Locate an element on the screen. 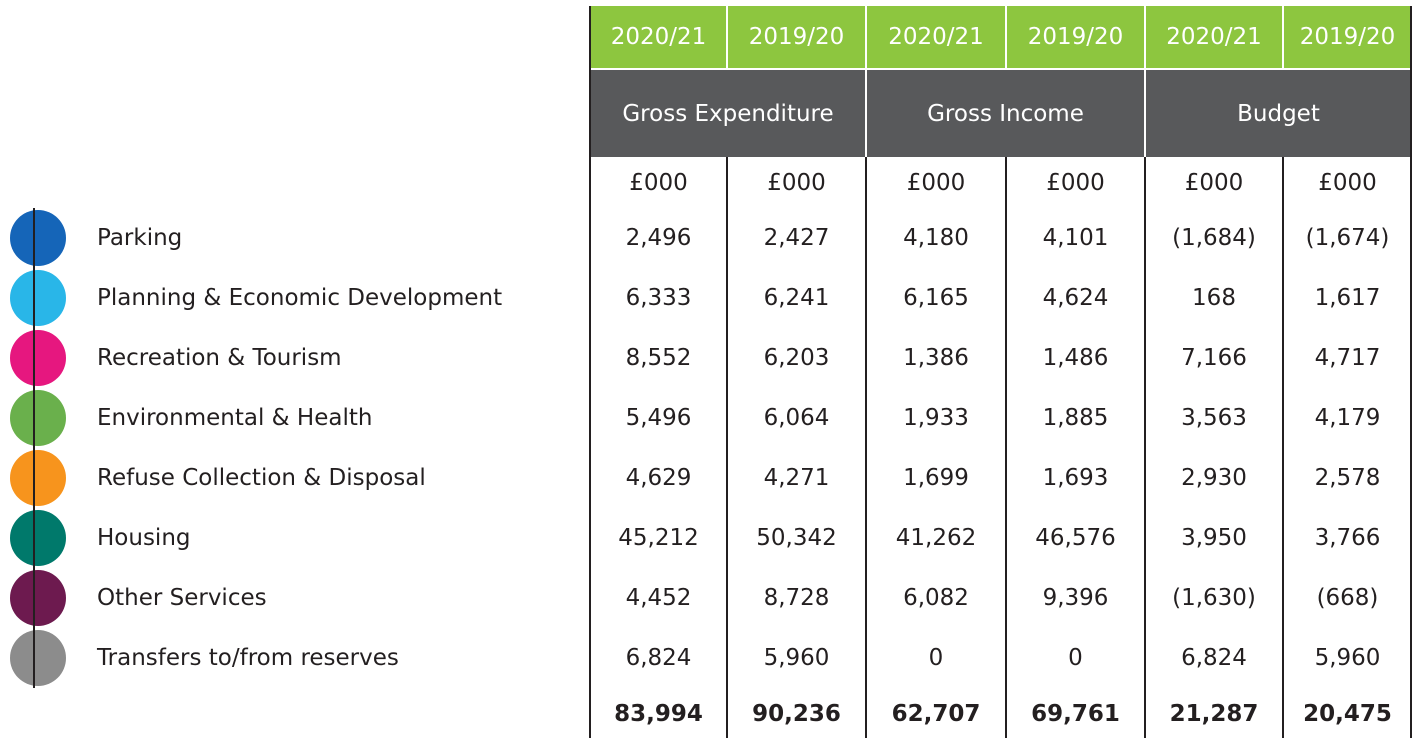  cell: 4,101 is located at coordinates (1075, 238).